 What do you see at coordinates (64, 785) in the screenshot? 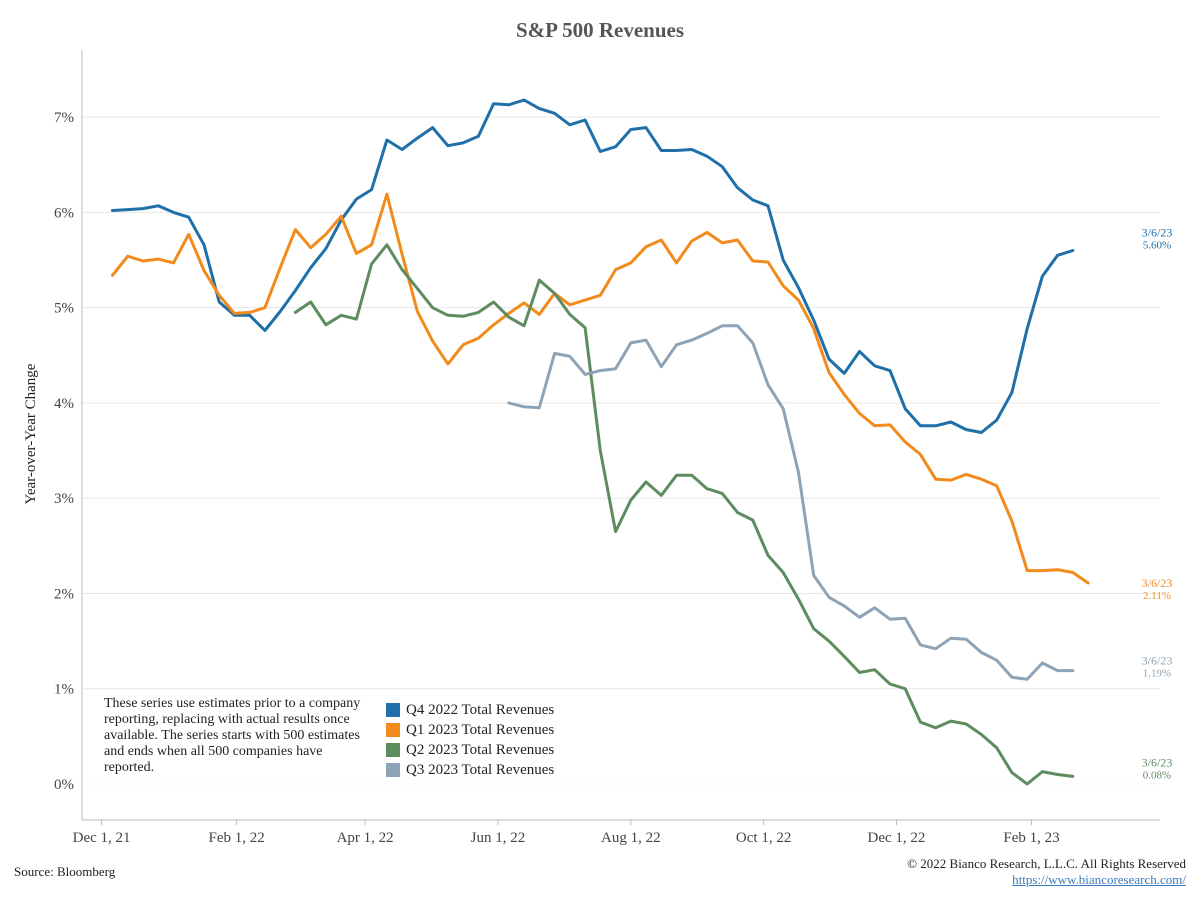
I see `y-tick-label: 0%` at bounding box center [64, 785].